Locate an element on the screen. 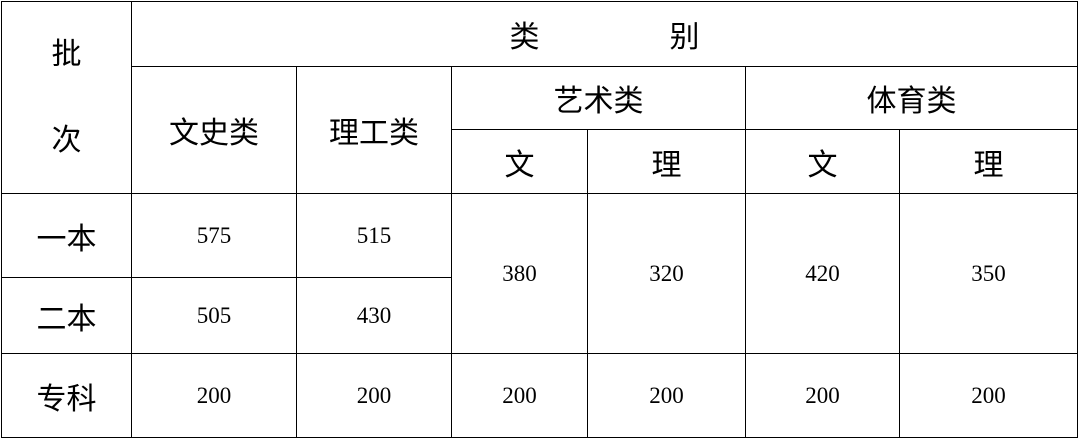 The image size is (1080, 439). batch-cell: 一本 is located at coordinates (66, 235).